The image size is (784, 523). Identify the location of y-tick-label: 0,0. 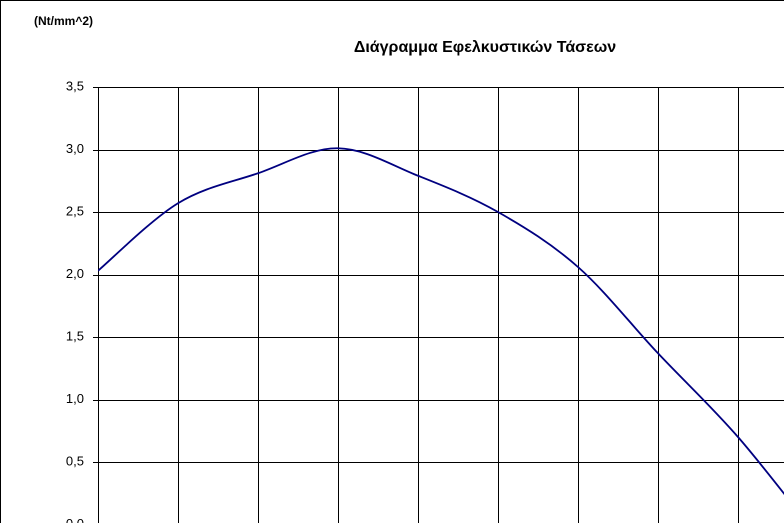
(75, 519).